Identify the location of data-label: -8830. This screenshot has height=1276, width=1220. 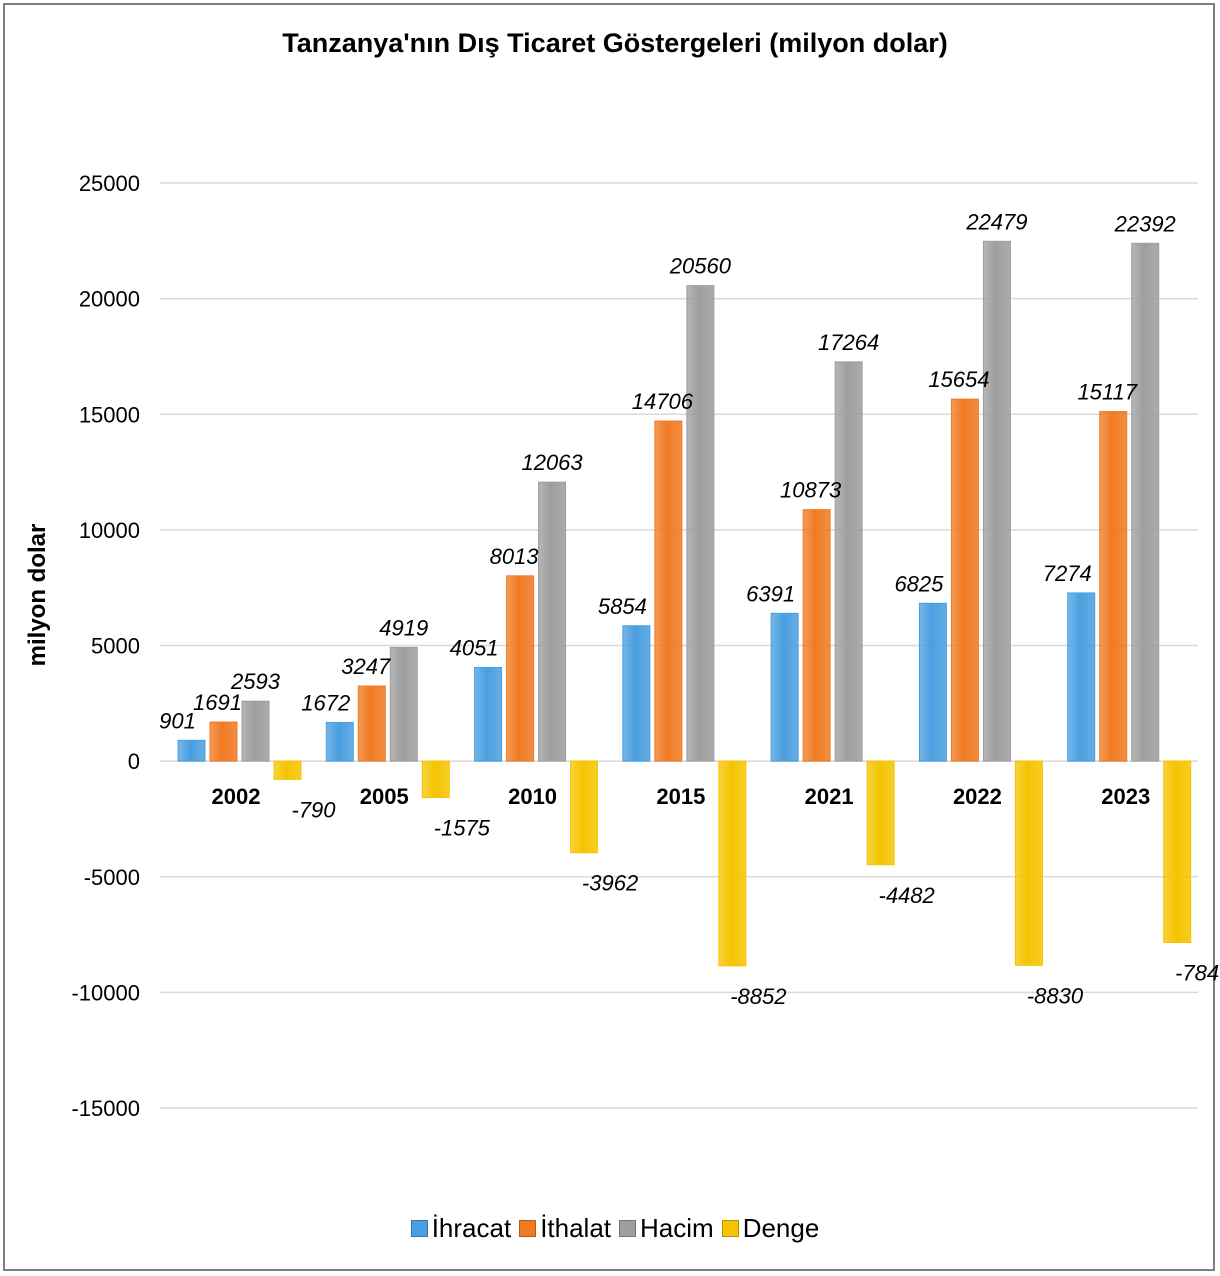
(1055, 995).